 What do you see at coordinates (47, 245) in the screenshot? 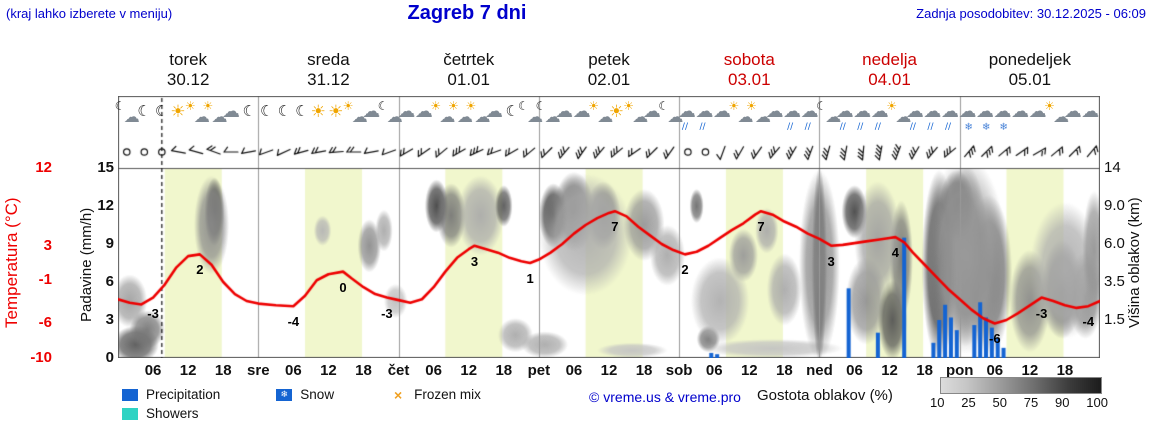
I see `temp-tick: 3` at bounding box center [47, 245].